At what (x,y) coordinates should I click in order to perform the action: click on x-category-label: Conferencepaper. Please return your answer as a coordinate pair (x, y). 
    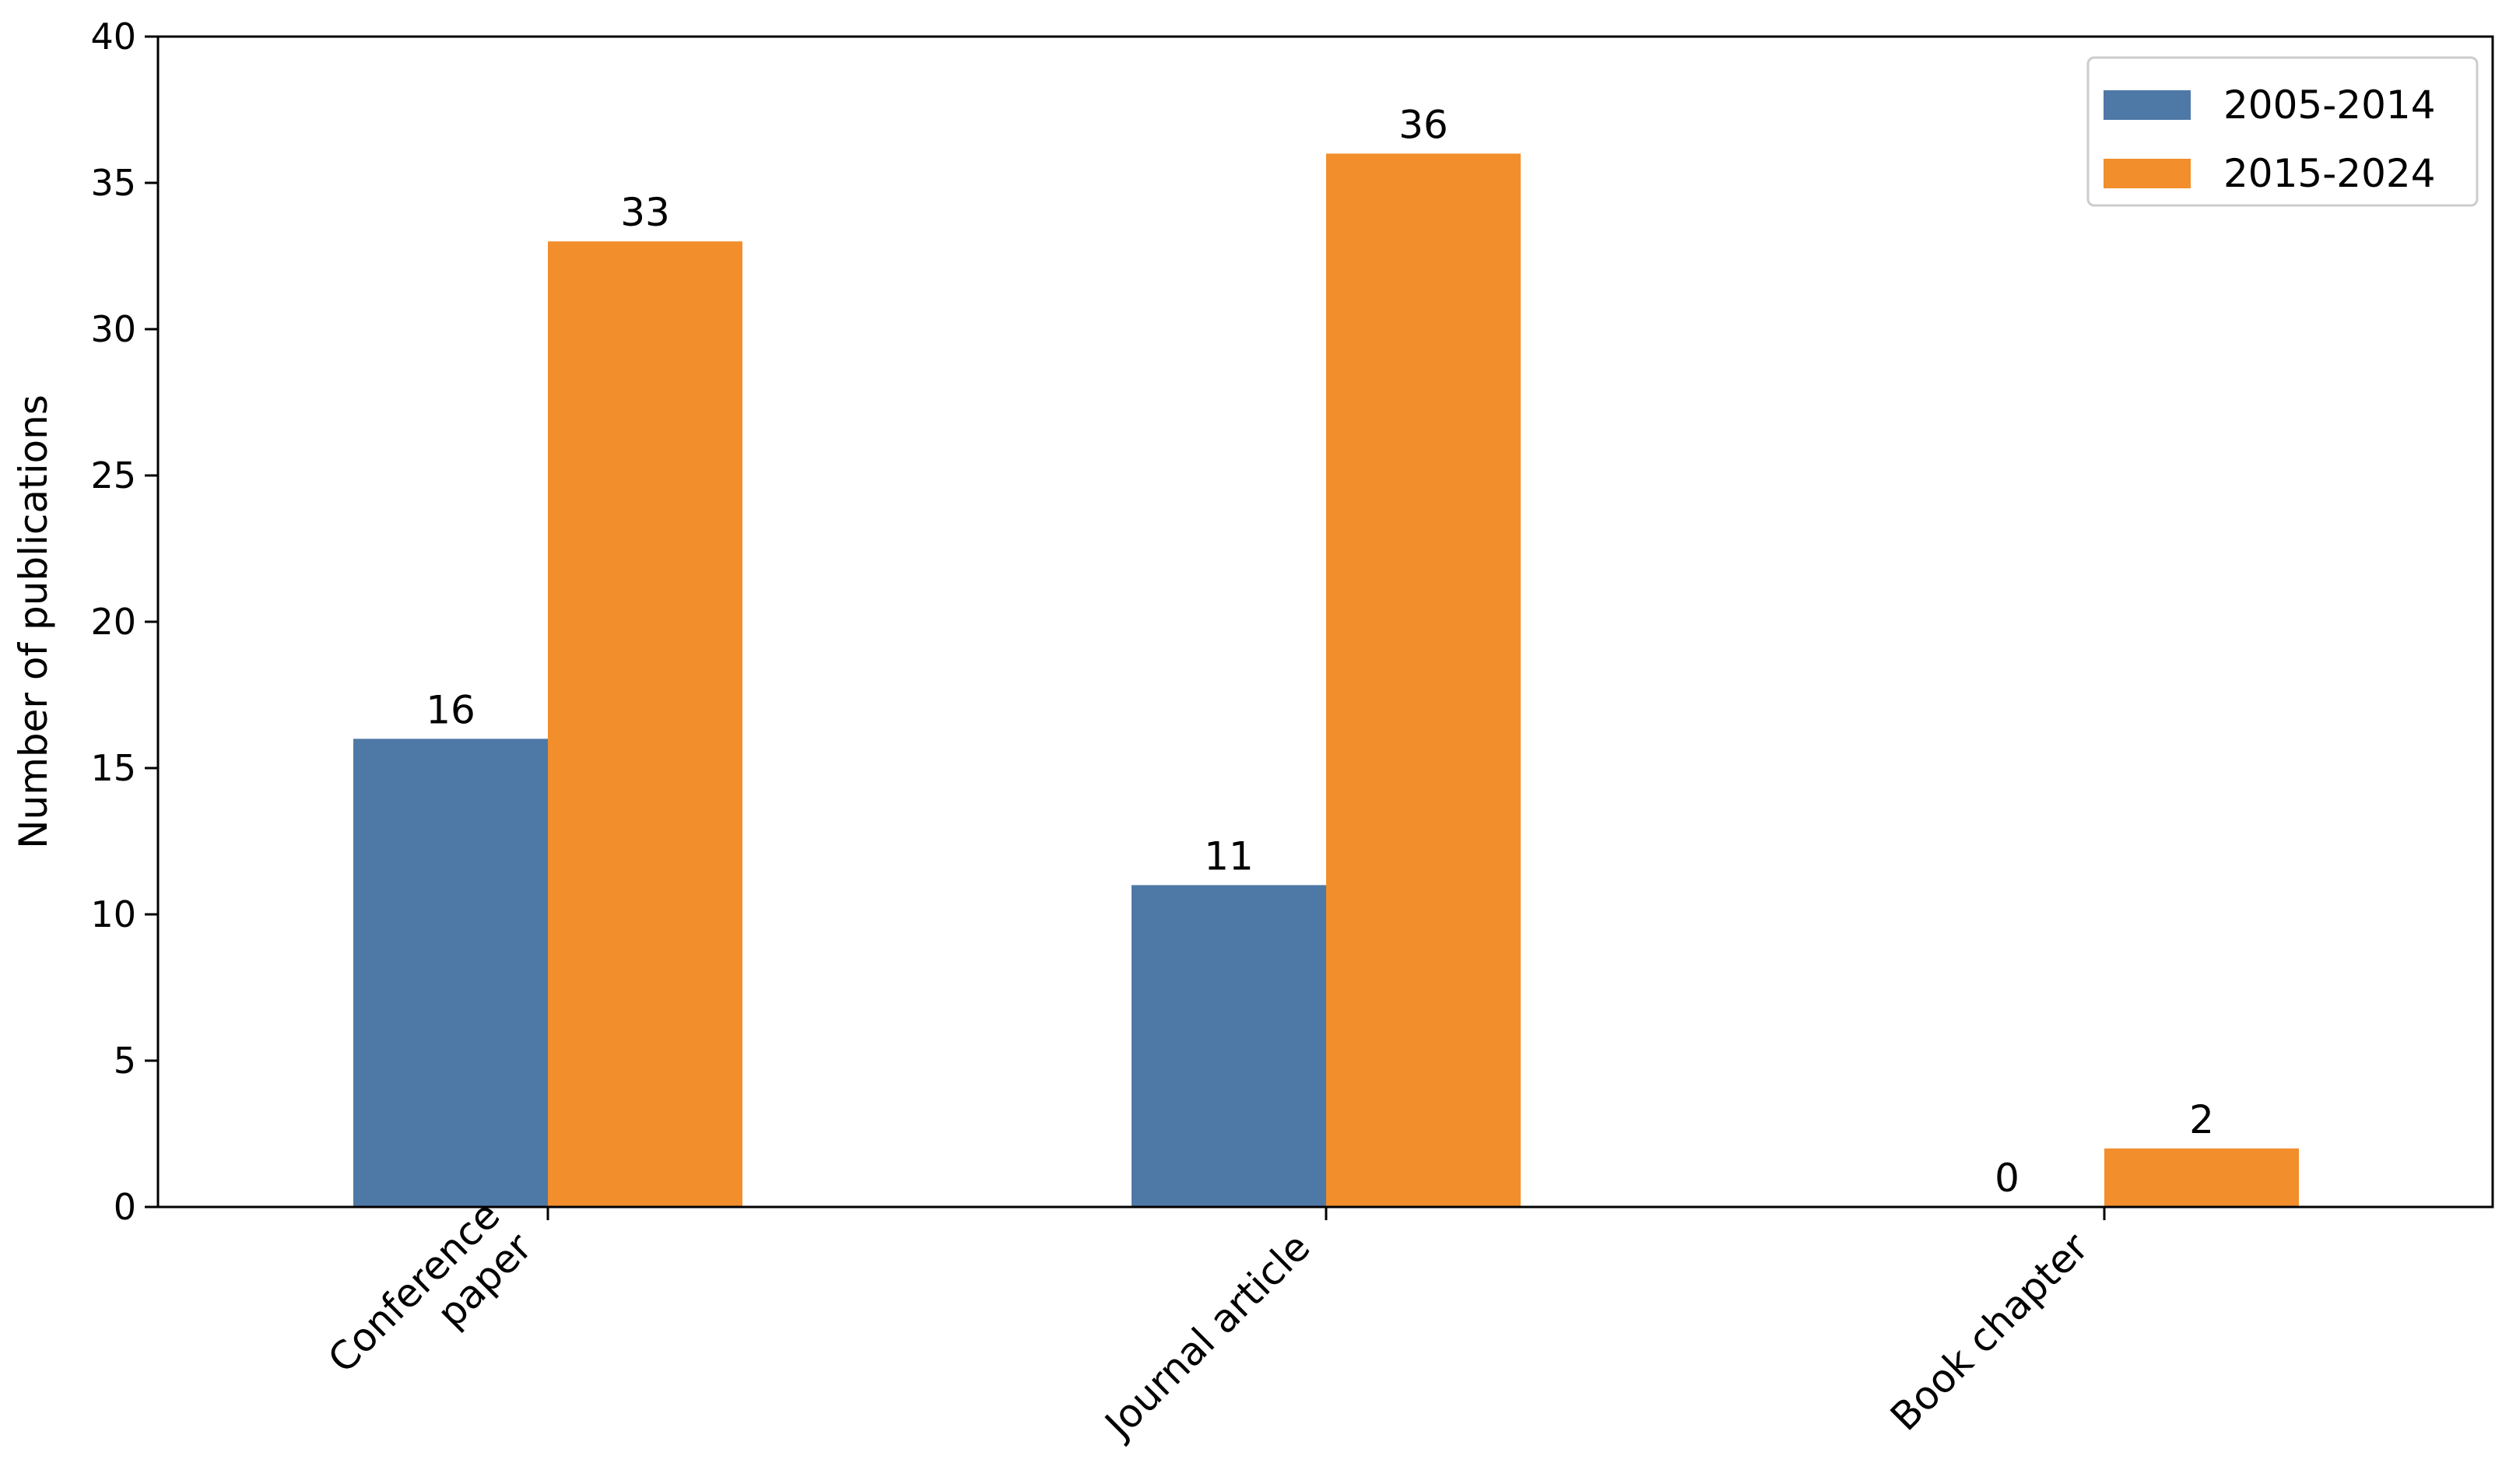
    Looking at the image, I should click on (429, 1302).